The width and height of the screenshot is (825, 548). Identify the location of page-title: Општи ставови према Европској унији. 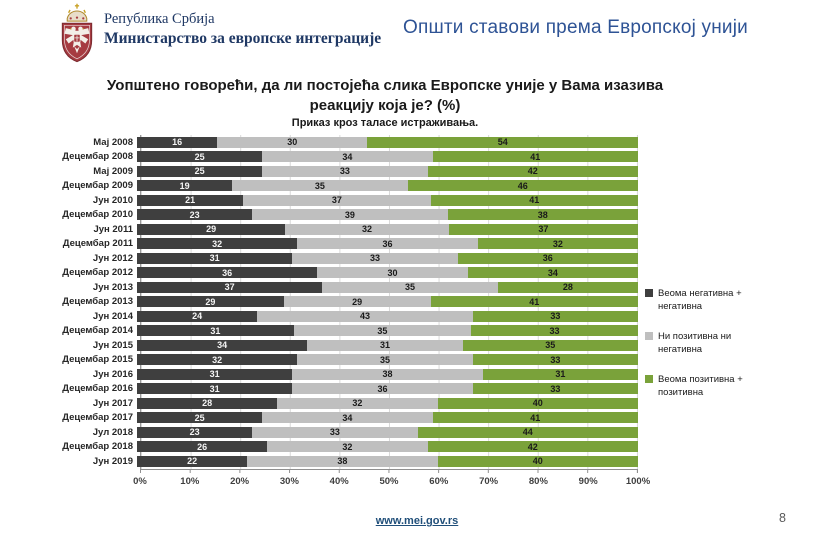
(575, 27).